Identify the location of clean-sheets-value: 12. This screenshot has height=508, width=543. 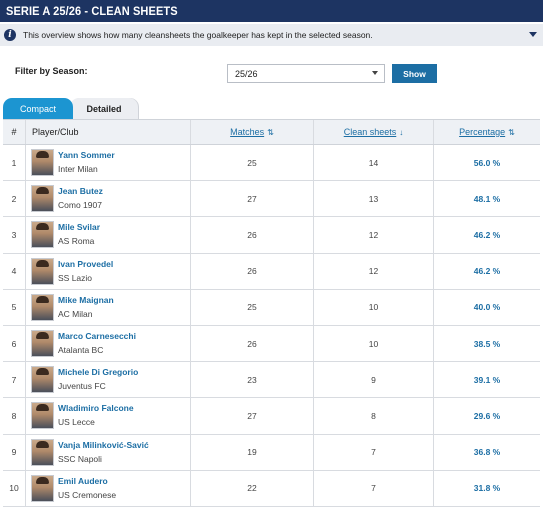
(373, 234).